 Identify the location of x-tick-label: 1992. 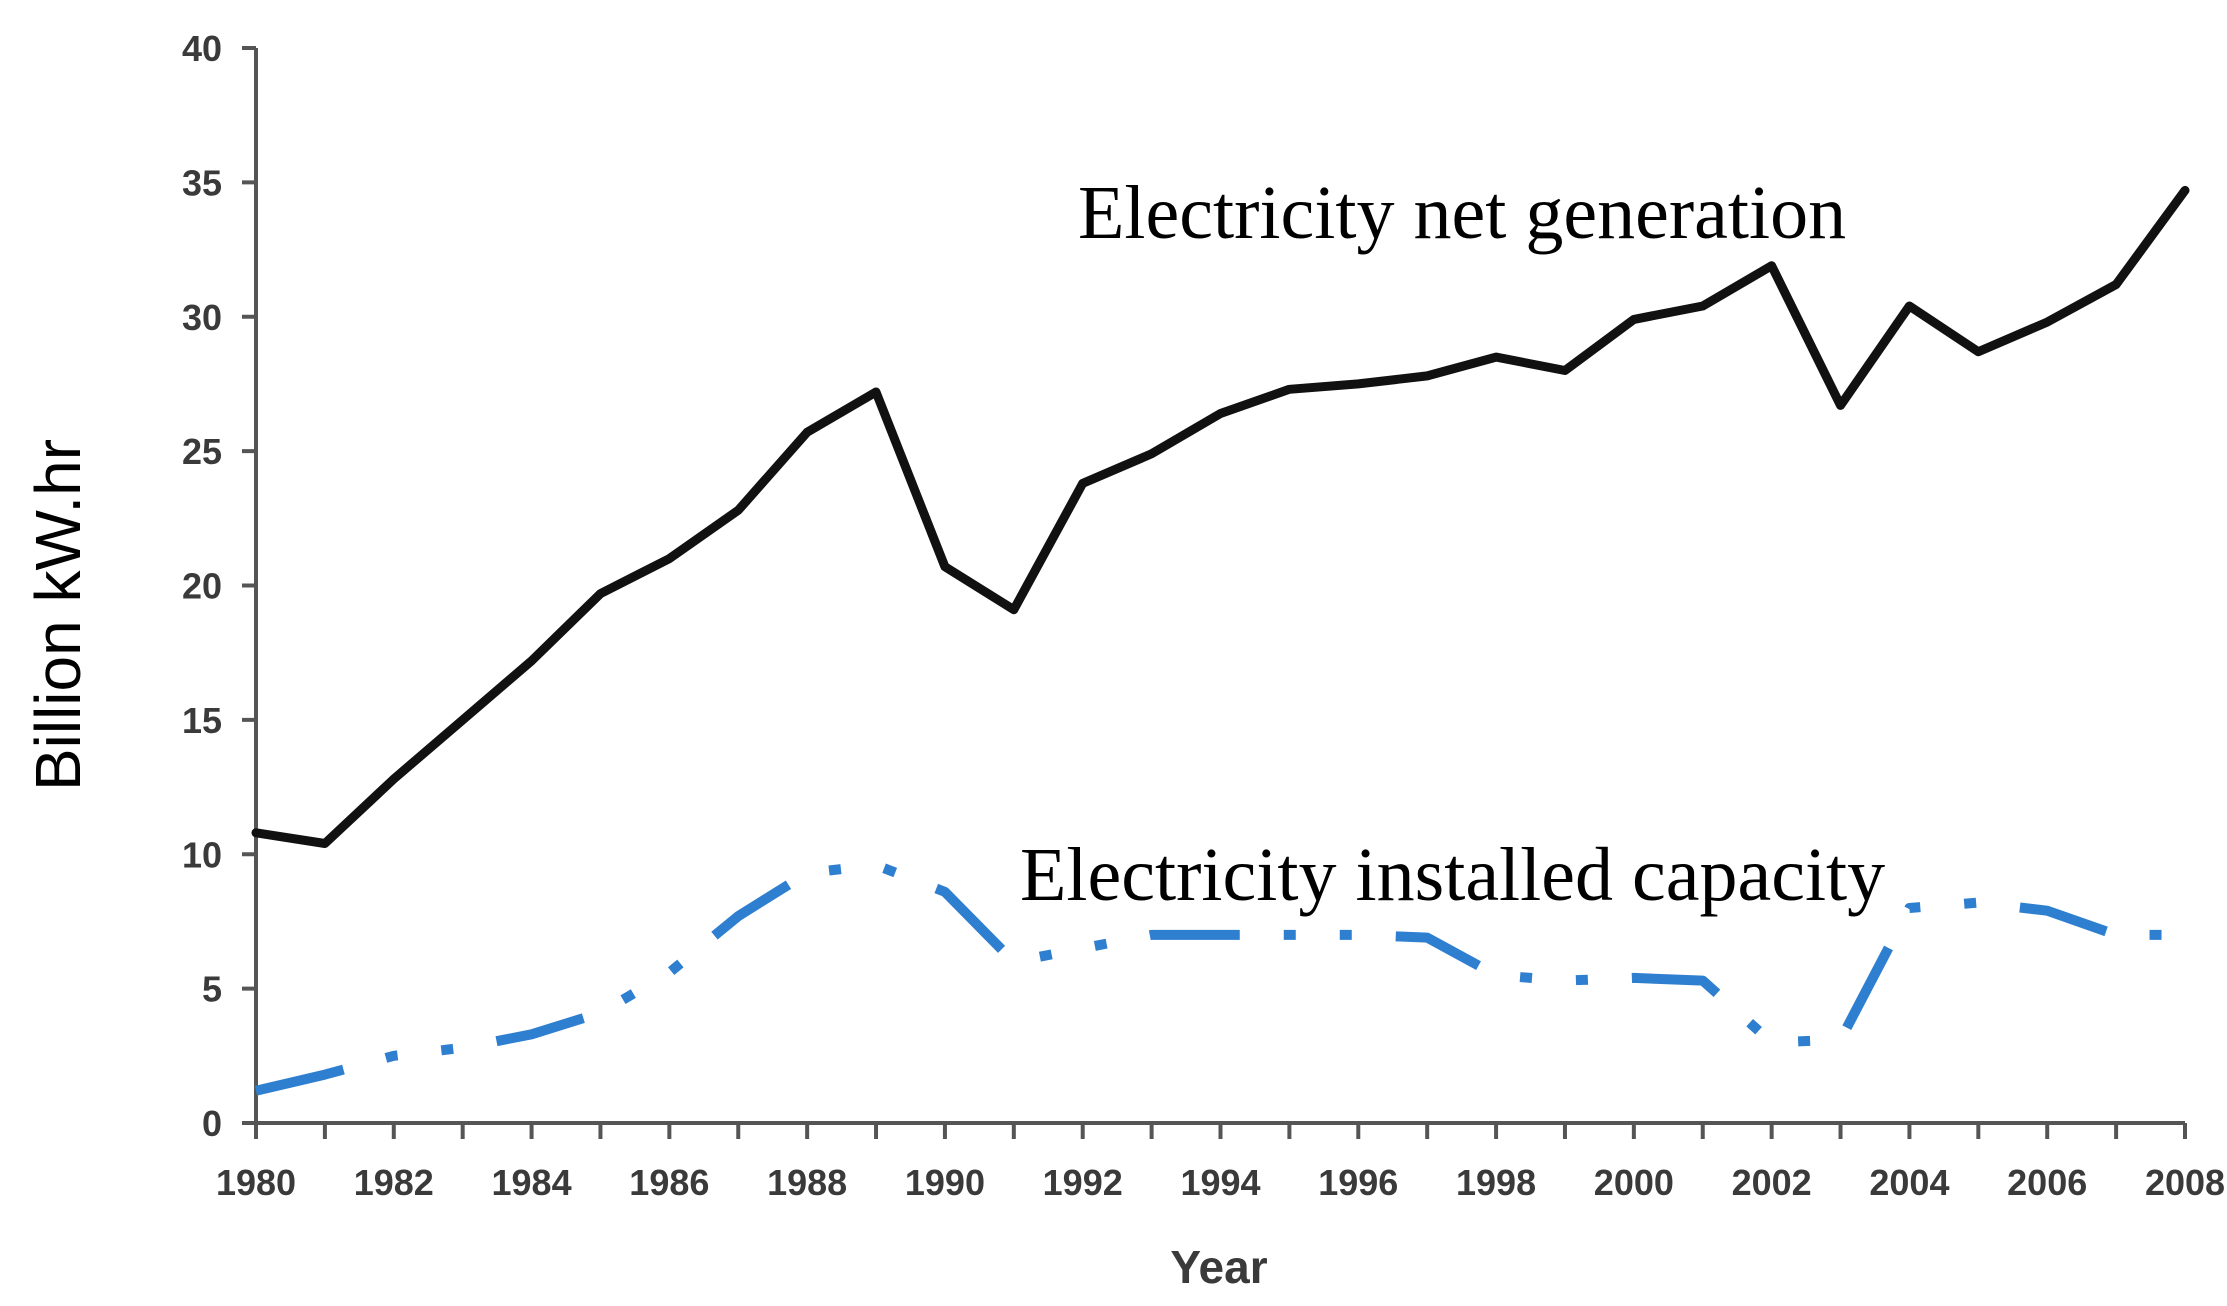
(1083, 1182).